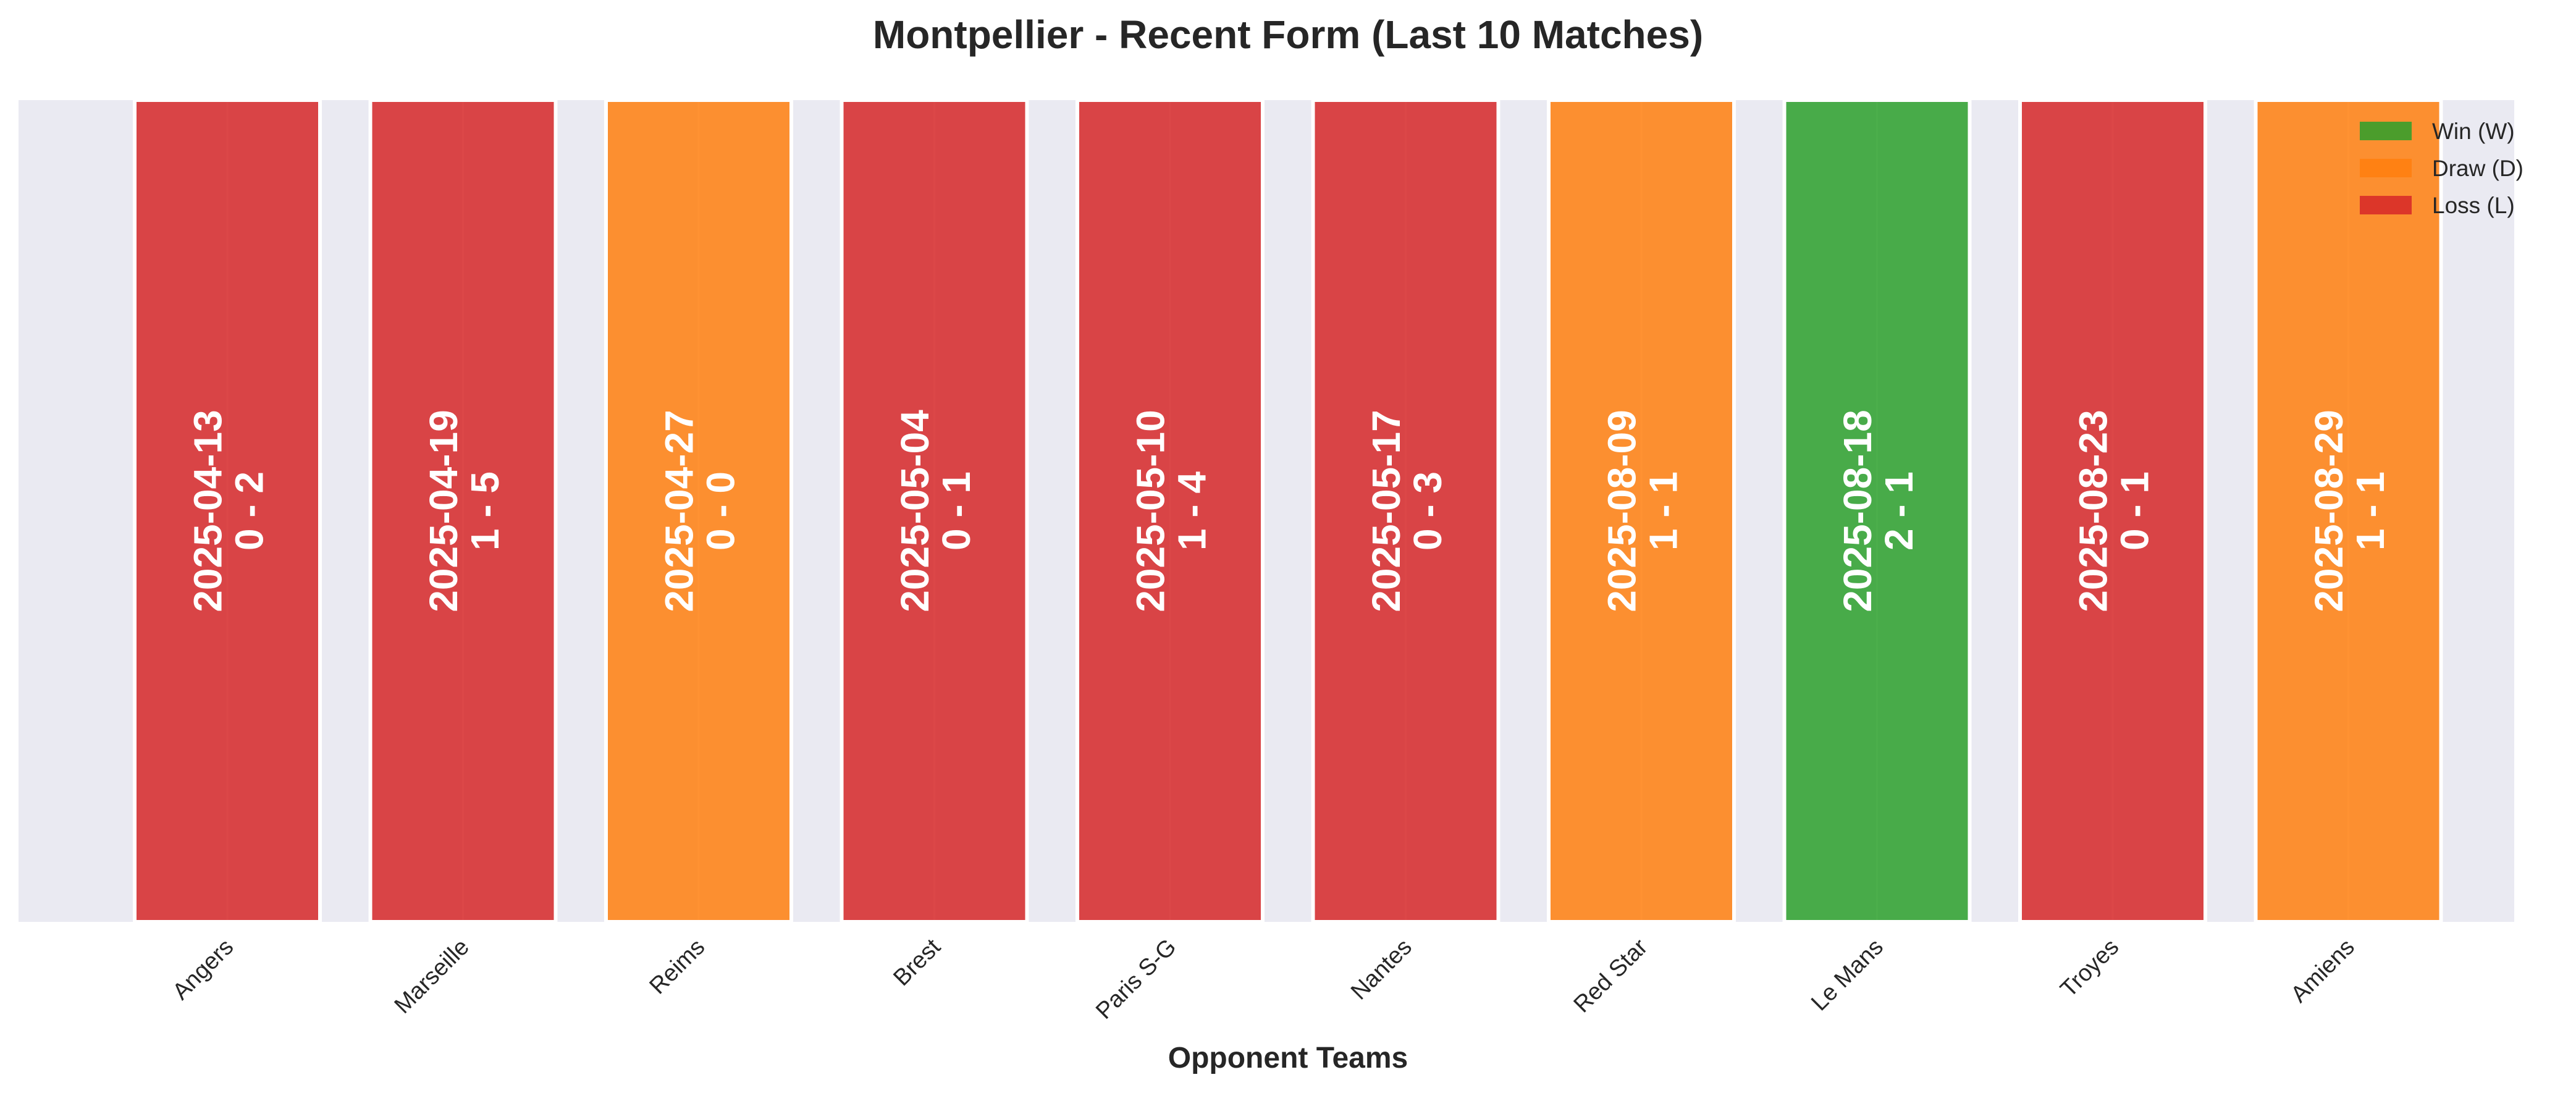 The width and height of the screenshot is (2576, 1093). Describe the element at coordinates (1192, 511) in the screenshot. I see `bar-label-score: 1 - 4` at that location.